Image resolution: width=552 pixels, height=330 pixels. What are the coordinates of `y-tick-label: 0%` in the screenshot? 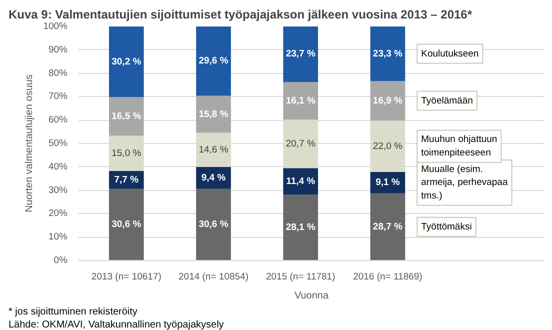 It's located at (61, 260).